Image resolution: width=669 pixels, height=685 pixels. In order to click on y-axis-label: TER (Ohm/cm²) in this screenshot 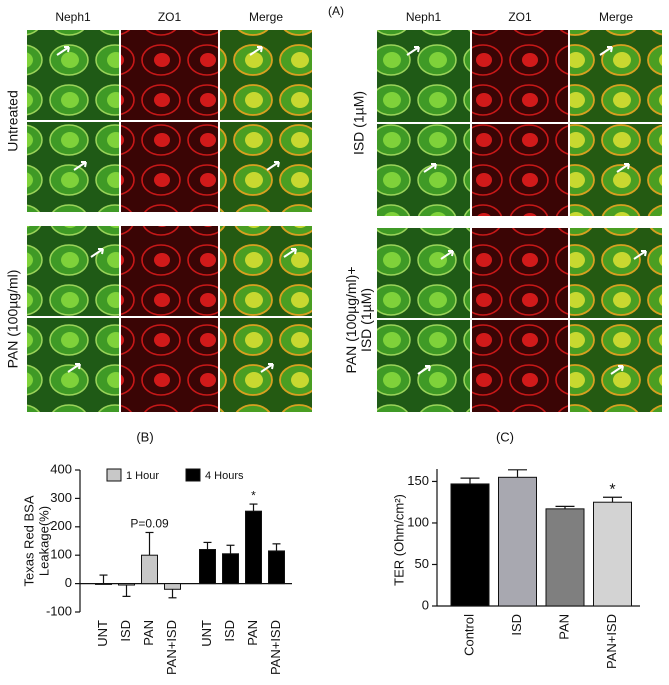, I will do `click(398, 540)`.